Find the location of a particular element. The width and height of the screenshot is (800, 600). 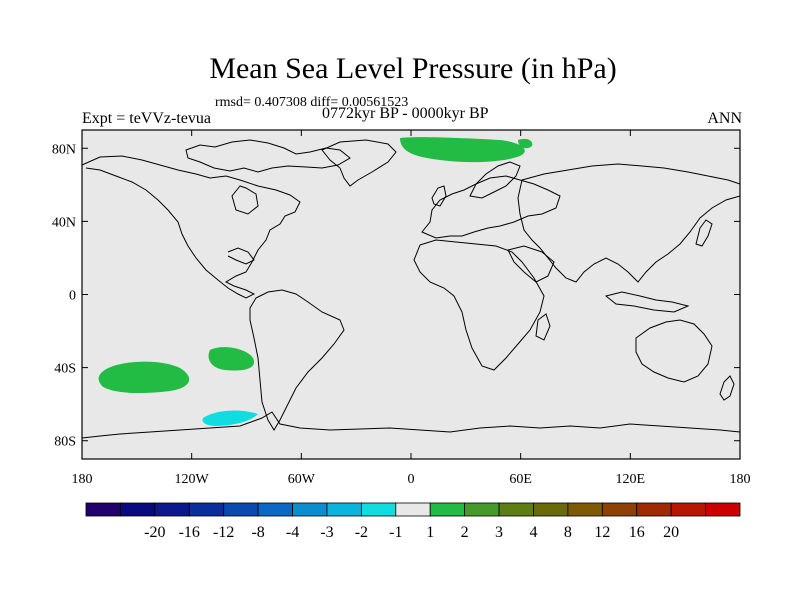

stats-line: rmsd= 0.407308 diff= 0.00561523 is located at coordinates (312, 102).